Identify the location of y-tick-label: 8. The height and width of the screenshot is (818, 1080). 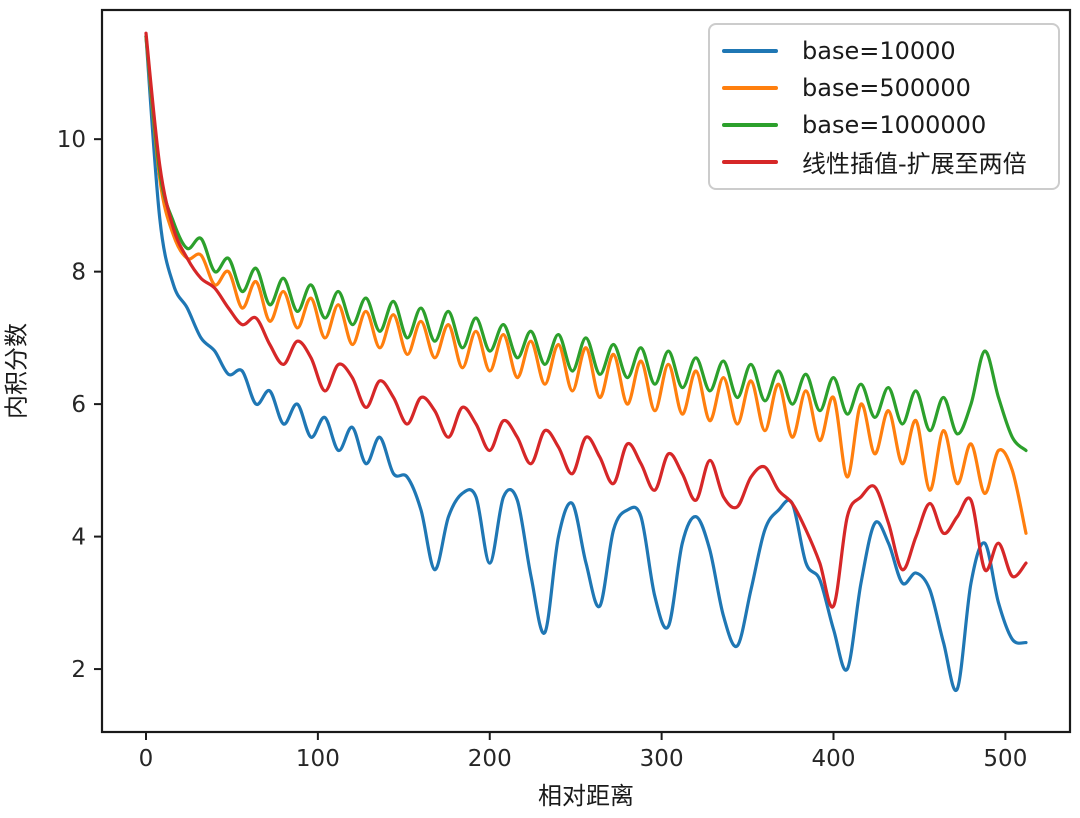
(78, 273).